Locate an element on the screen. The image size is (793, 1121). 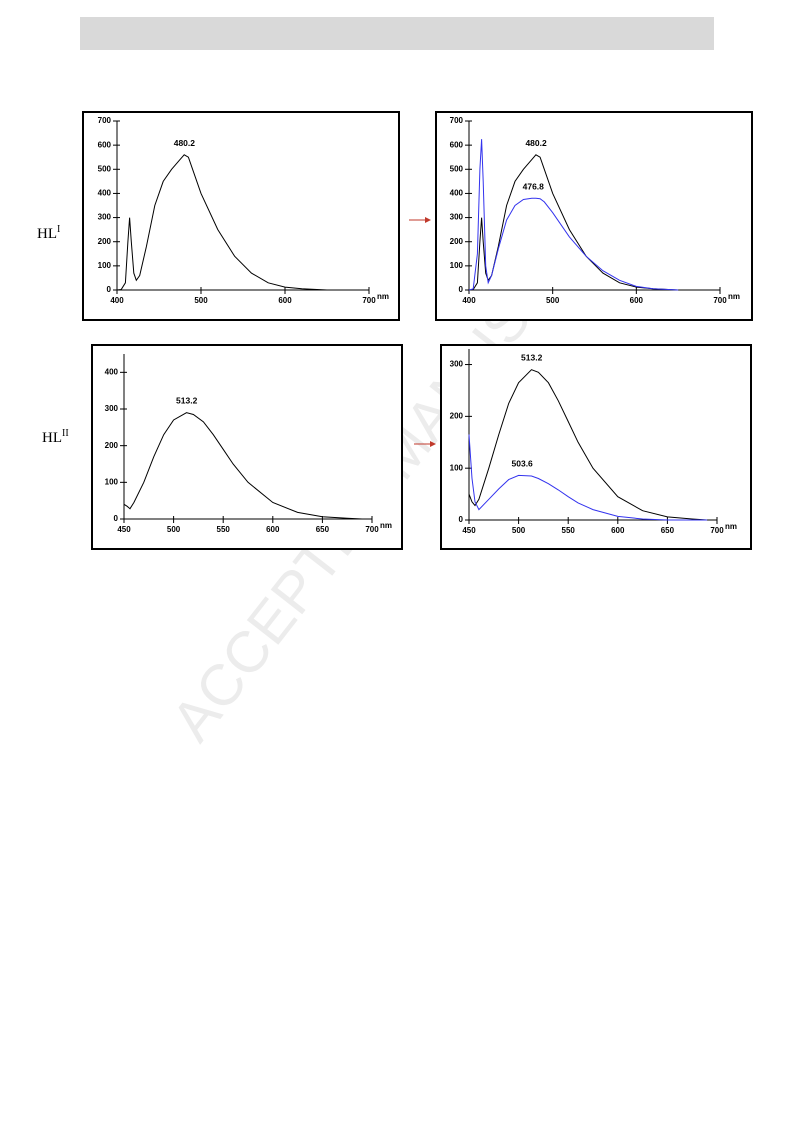
row-label-sup: II is located at coordinates (65, 433).